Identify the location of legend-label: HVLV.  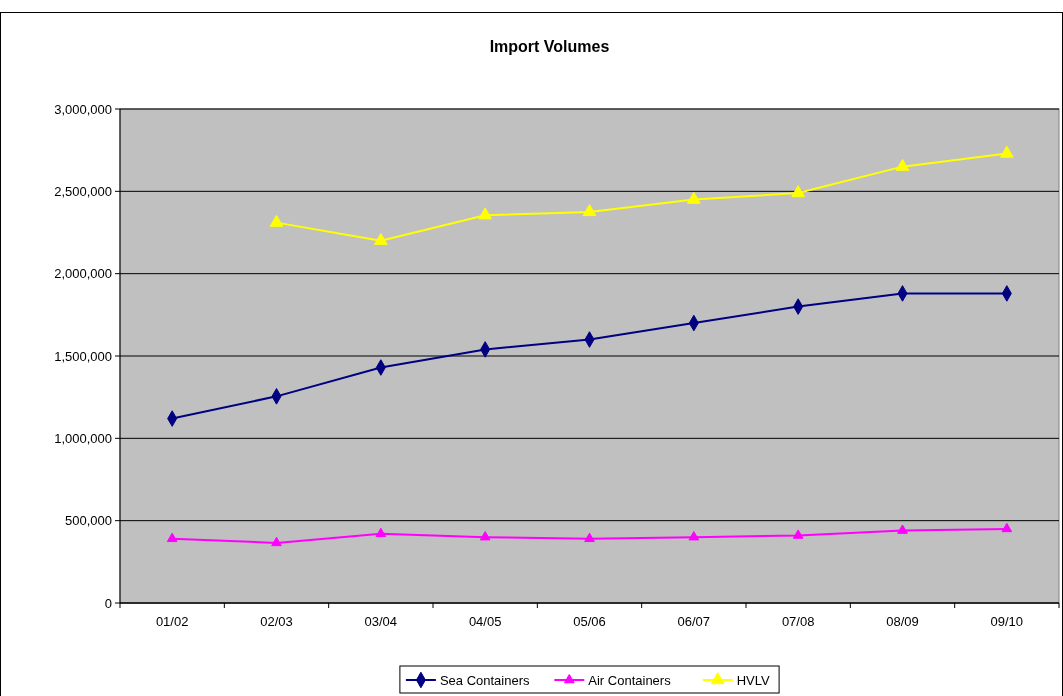
(753, 680).